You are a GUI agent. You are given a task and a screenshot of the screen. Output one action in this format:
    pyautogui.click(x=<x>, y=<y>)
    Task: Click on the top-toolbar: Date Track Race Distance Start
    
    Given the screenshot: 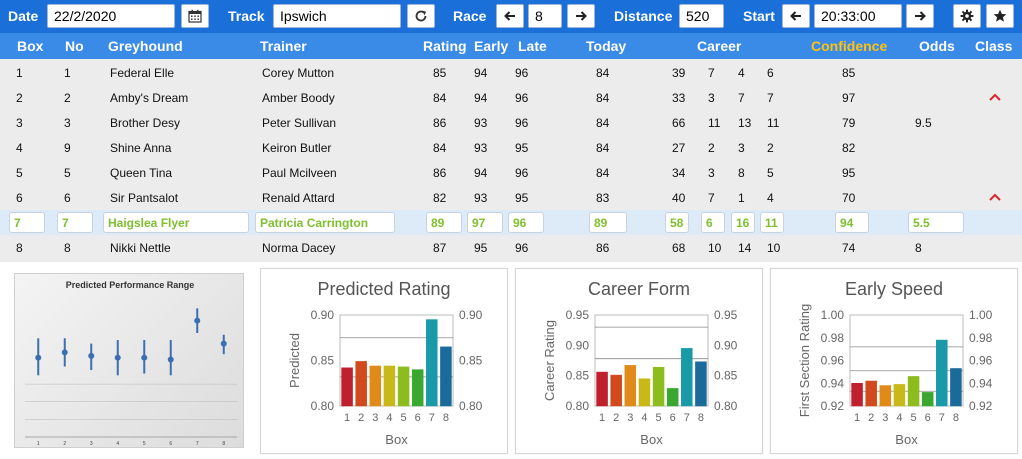 What is the action you would take?
    pyautogui.click(x=511, y=16)
    